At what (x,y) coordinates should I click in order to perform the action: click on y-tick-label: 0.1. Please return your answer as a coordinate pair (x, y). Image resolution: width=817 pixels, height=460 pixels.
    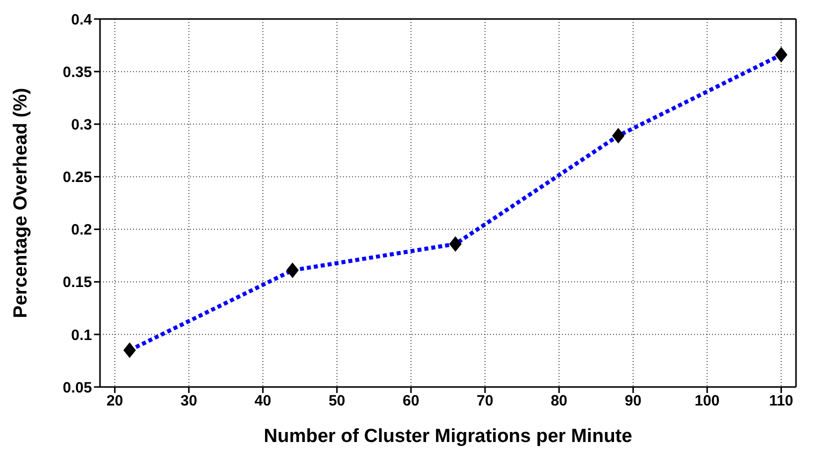
    Looking at the image, I should click on (81, 335).